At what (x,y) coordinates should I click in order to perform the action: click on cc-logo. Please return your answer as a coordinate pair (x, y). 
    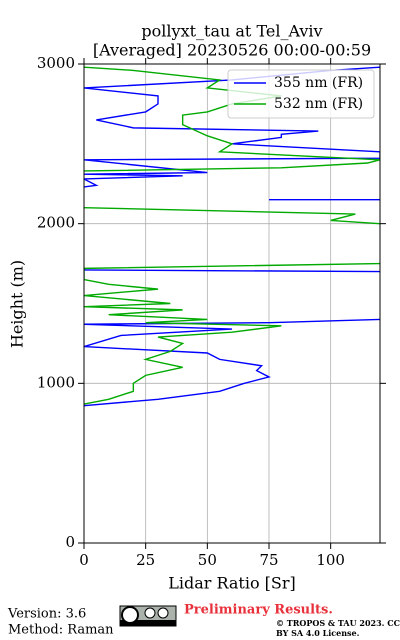
    Looking at the image, I should click on (148, 616).